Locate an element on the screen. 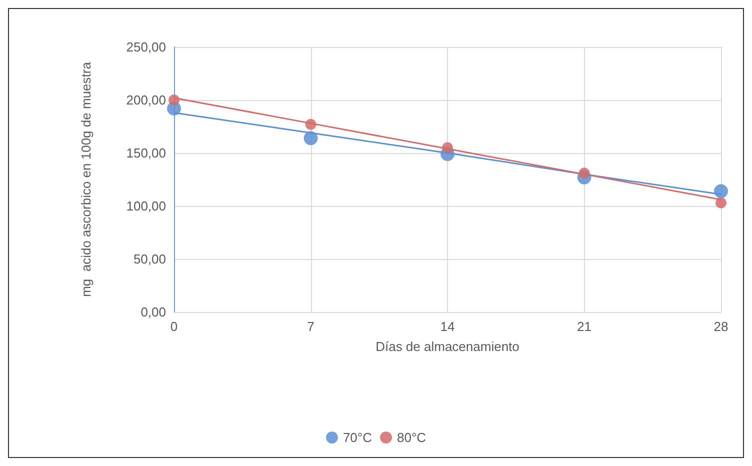 The height and width of the screenshot is (466, 752). x-tick-label: 21 is located at coordinates (584, 326).